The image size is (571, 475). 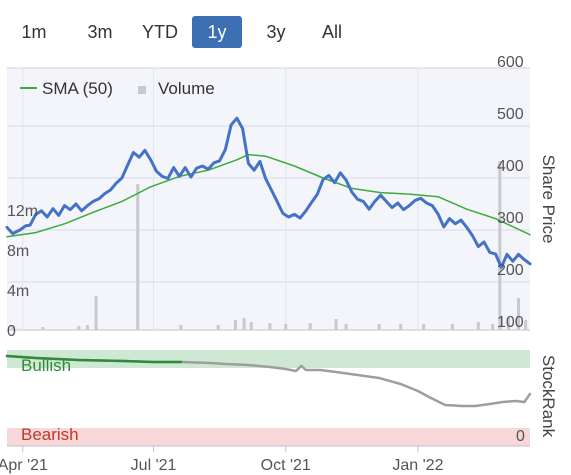 I want to click on x-tick-label: Jan '22, so click(x=417, y=465).